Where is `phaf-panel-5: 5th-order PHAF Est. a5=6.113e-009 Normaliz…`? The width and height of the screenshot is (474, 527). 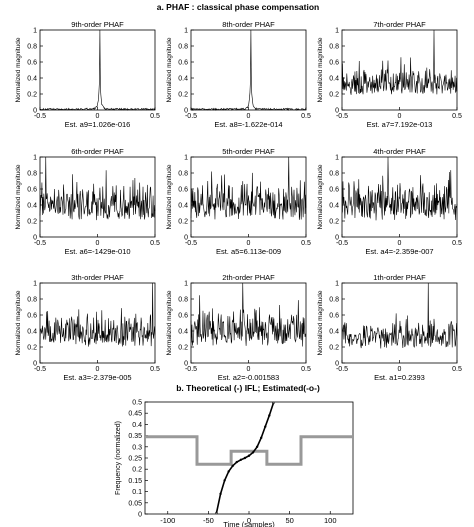 phaf-panel-5: 5th-order PHAF Est. a5=6.113e-009 Normaliz… is located at coordinates (238, 201).